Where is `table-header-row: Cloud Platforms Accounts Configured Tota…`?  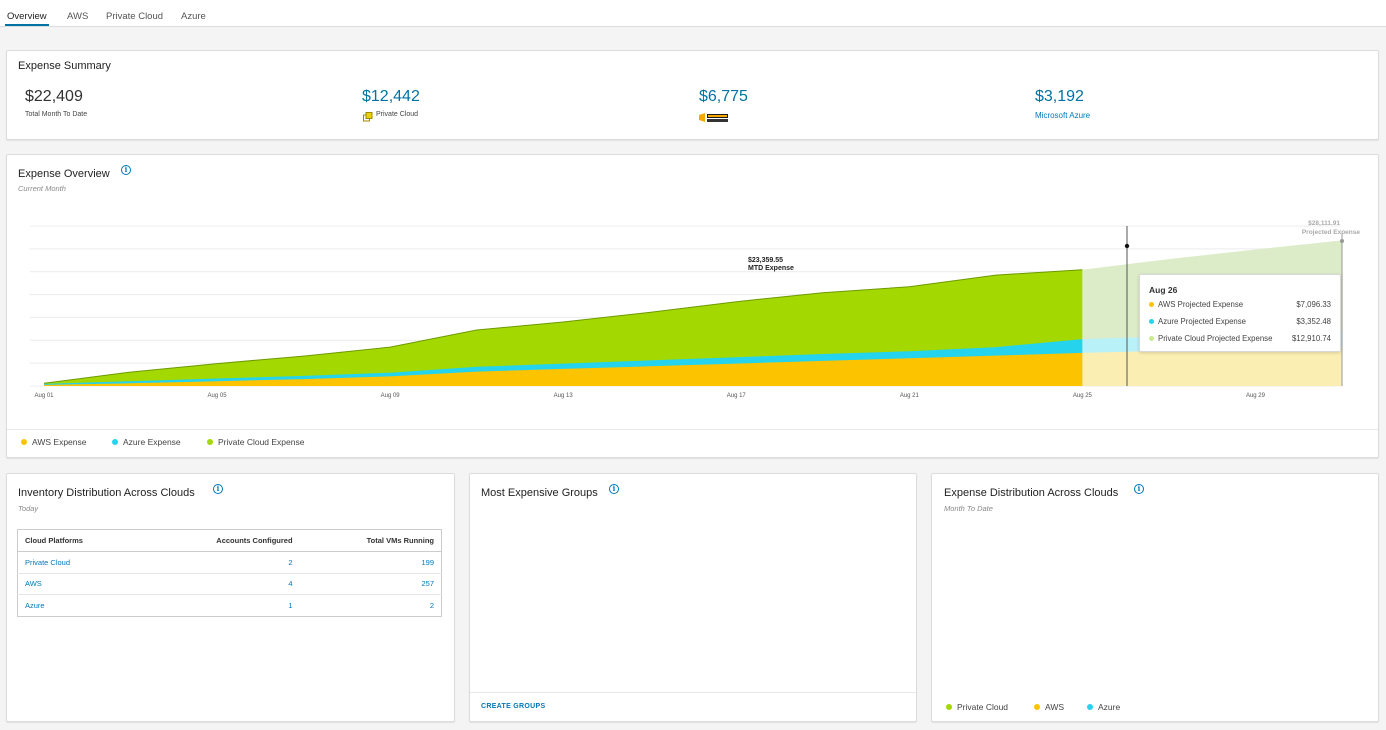
table-header-row: Cloud Platforms Accounts Configured Tota… is located at coordinates (229, 540).